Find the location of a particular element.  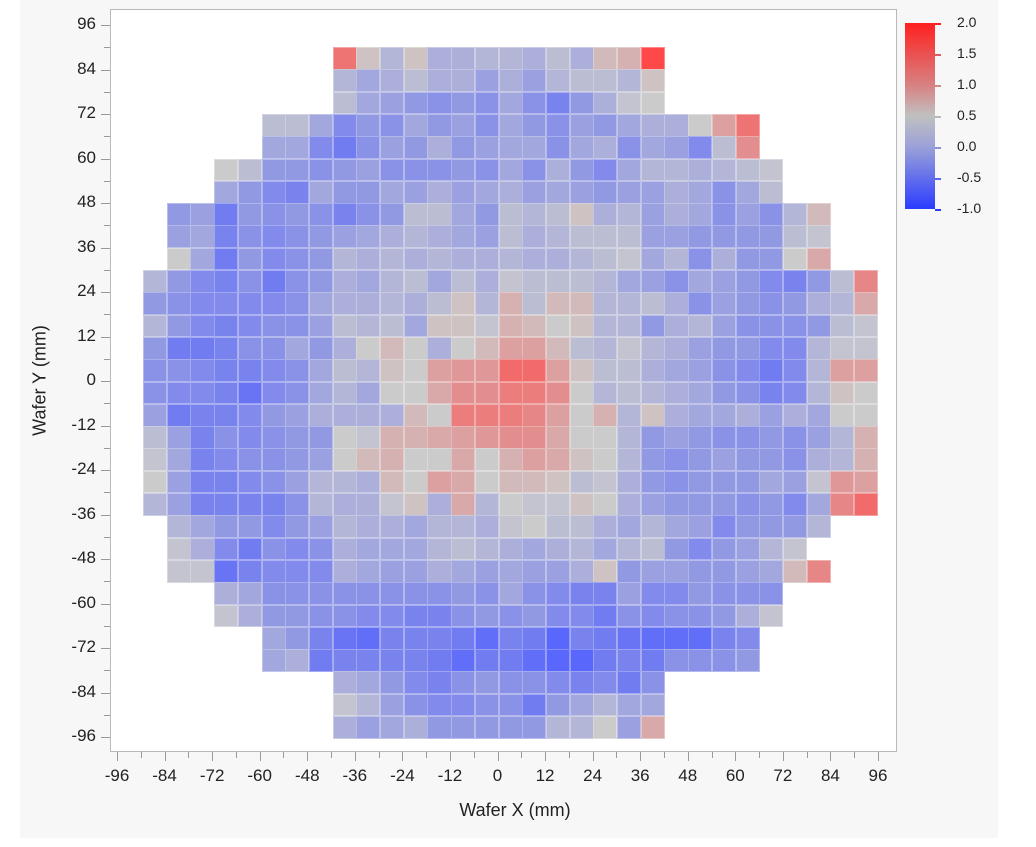

y-tick-label: 72 is located at coordinates (86, 112).